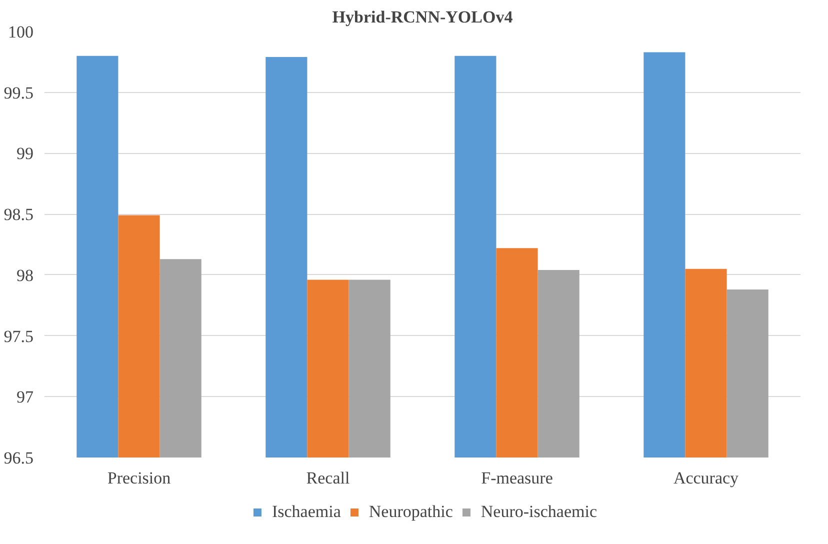 This screenshot has width=828, height=544. I want to click on legend-label: Neuro-ischaemic, so click(539, 512).